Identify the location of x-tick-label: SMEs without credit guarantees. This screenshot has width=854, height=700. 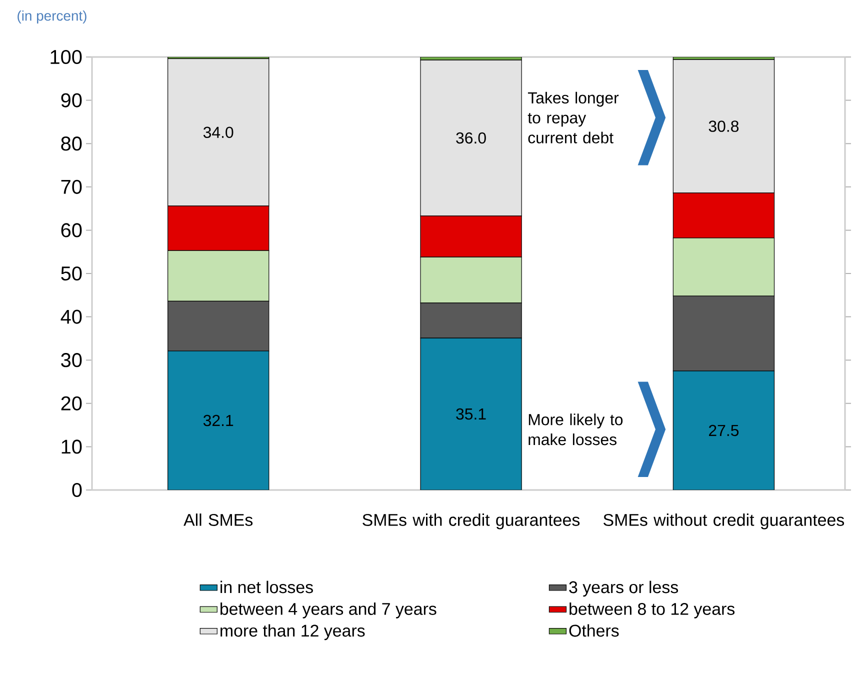
(724, 522).